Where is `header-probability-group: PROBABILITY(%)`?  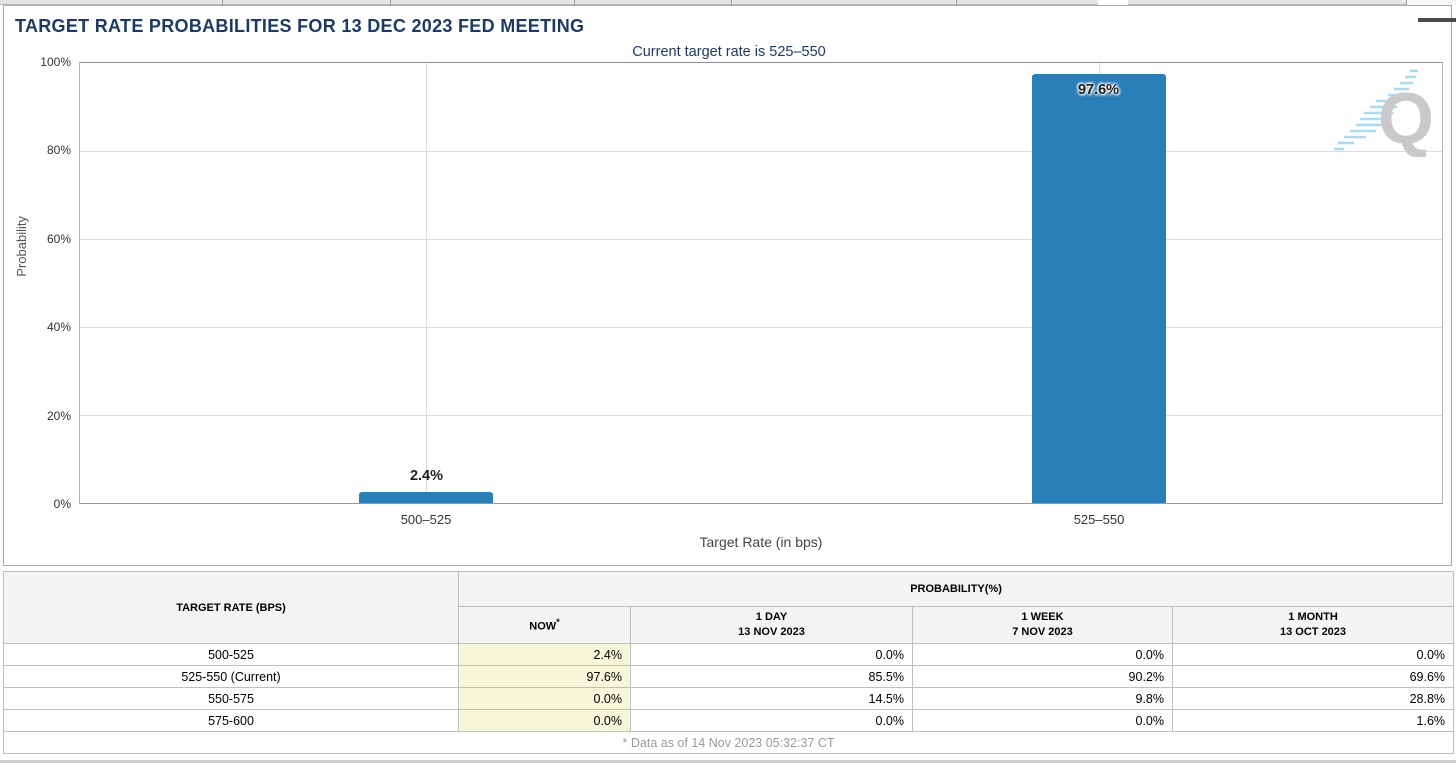
header-probability-group: PROBABILITY(%) is located at coordinates (956, 589).